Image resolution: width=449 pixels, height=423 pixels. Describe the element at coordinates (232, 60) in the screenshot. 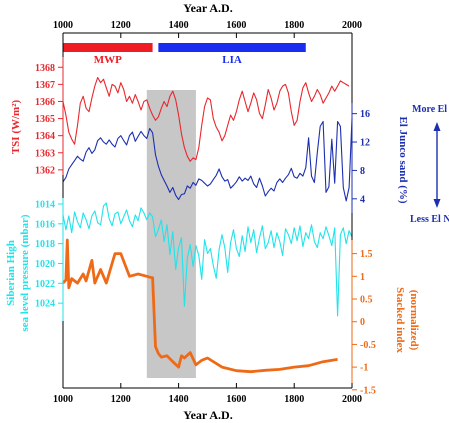

I see `period-label-lia: LIA` at that location.